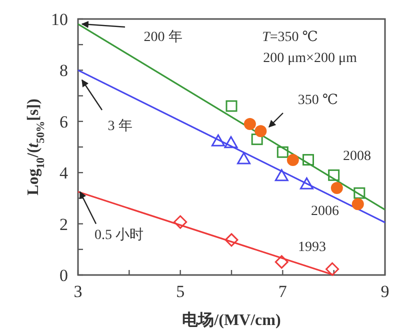 This screenshot has width=414, height=335. I want to click on annotation: 0.5 小时, so click(119, 234).